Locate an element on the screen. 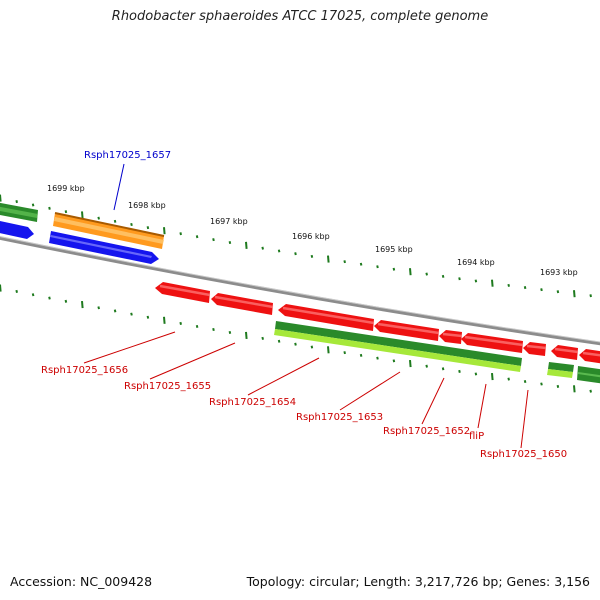  gene-feature-orange-shine is located at coordinates (109, 230).